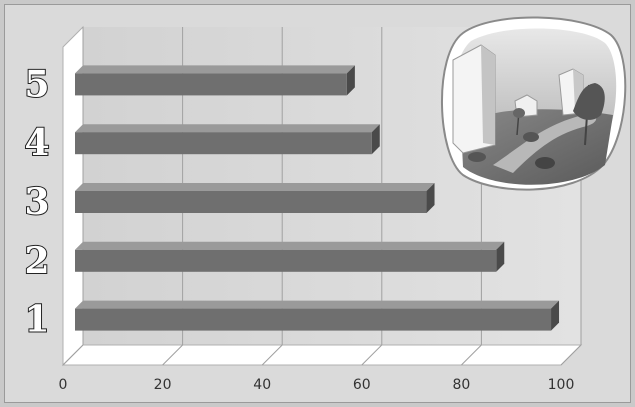  What do you see at coordinates (322, 355) in the screenshot?
I see `plot-floor` at bounding box center [322, 355].